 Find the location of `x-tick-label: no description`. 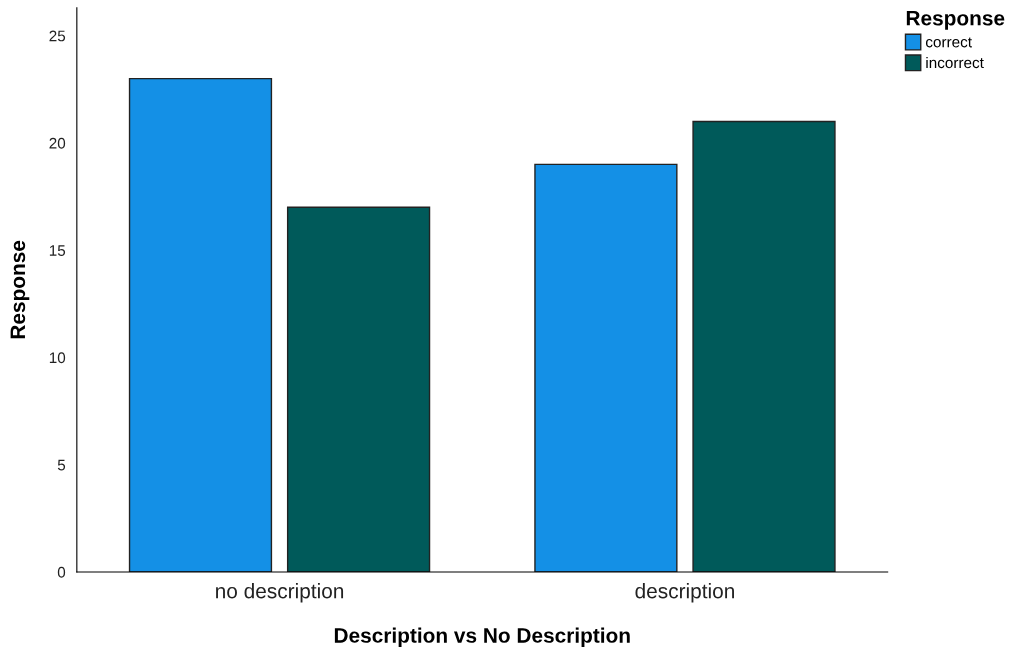

x-tick-label: no description is located at coordinates (280, 593).